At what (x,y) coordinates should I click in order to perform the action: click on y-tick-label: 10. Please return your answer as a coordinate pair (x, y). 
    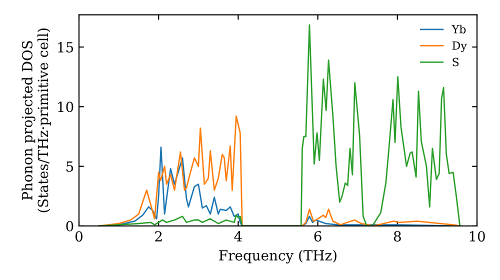
    Looking at the image, I should click on (66, 107).